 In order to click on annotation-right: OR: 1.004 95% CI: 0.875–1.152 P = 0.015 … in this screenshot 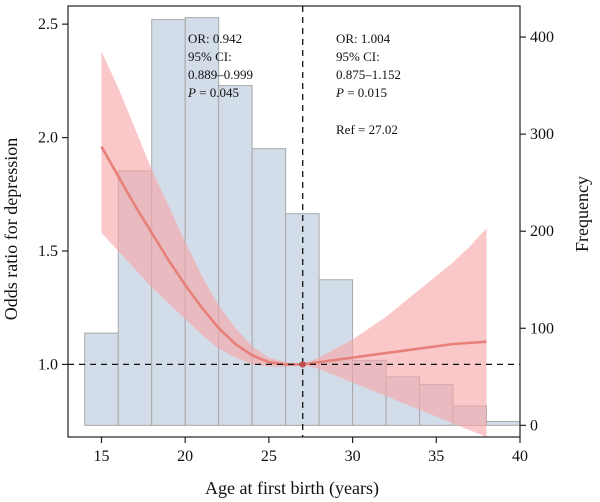, I will do `click(368, 84)`.